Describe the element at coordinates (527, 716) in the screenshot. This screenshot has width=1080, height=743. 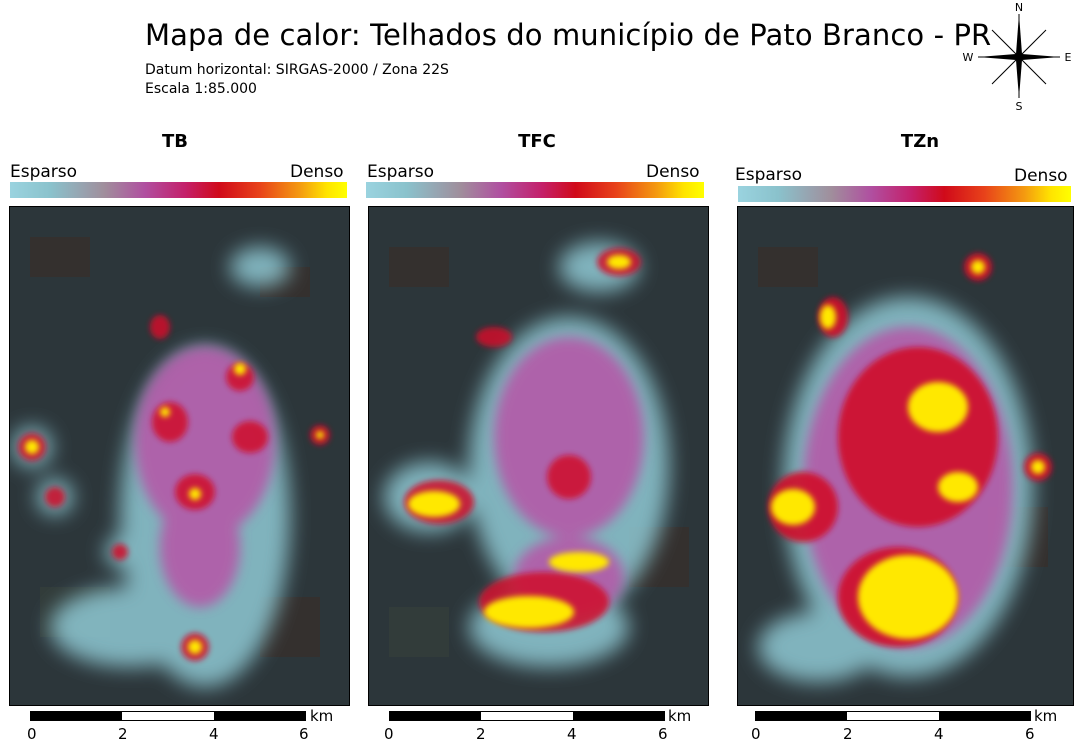
I see `scalebar-tfc` at that location.